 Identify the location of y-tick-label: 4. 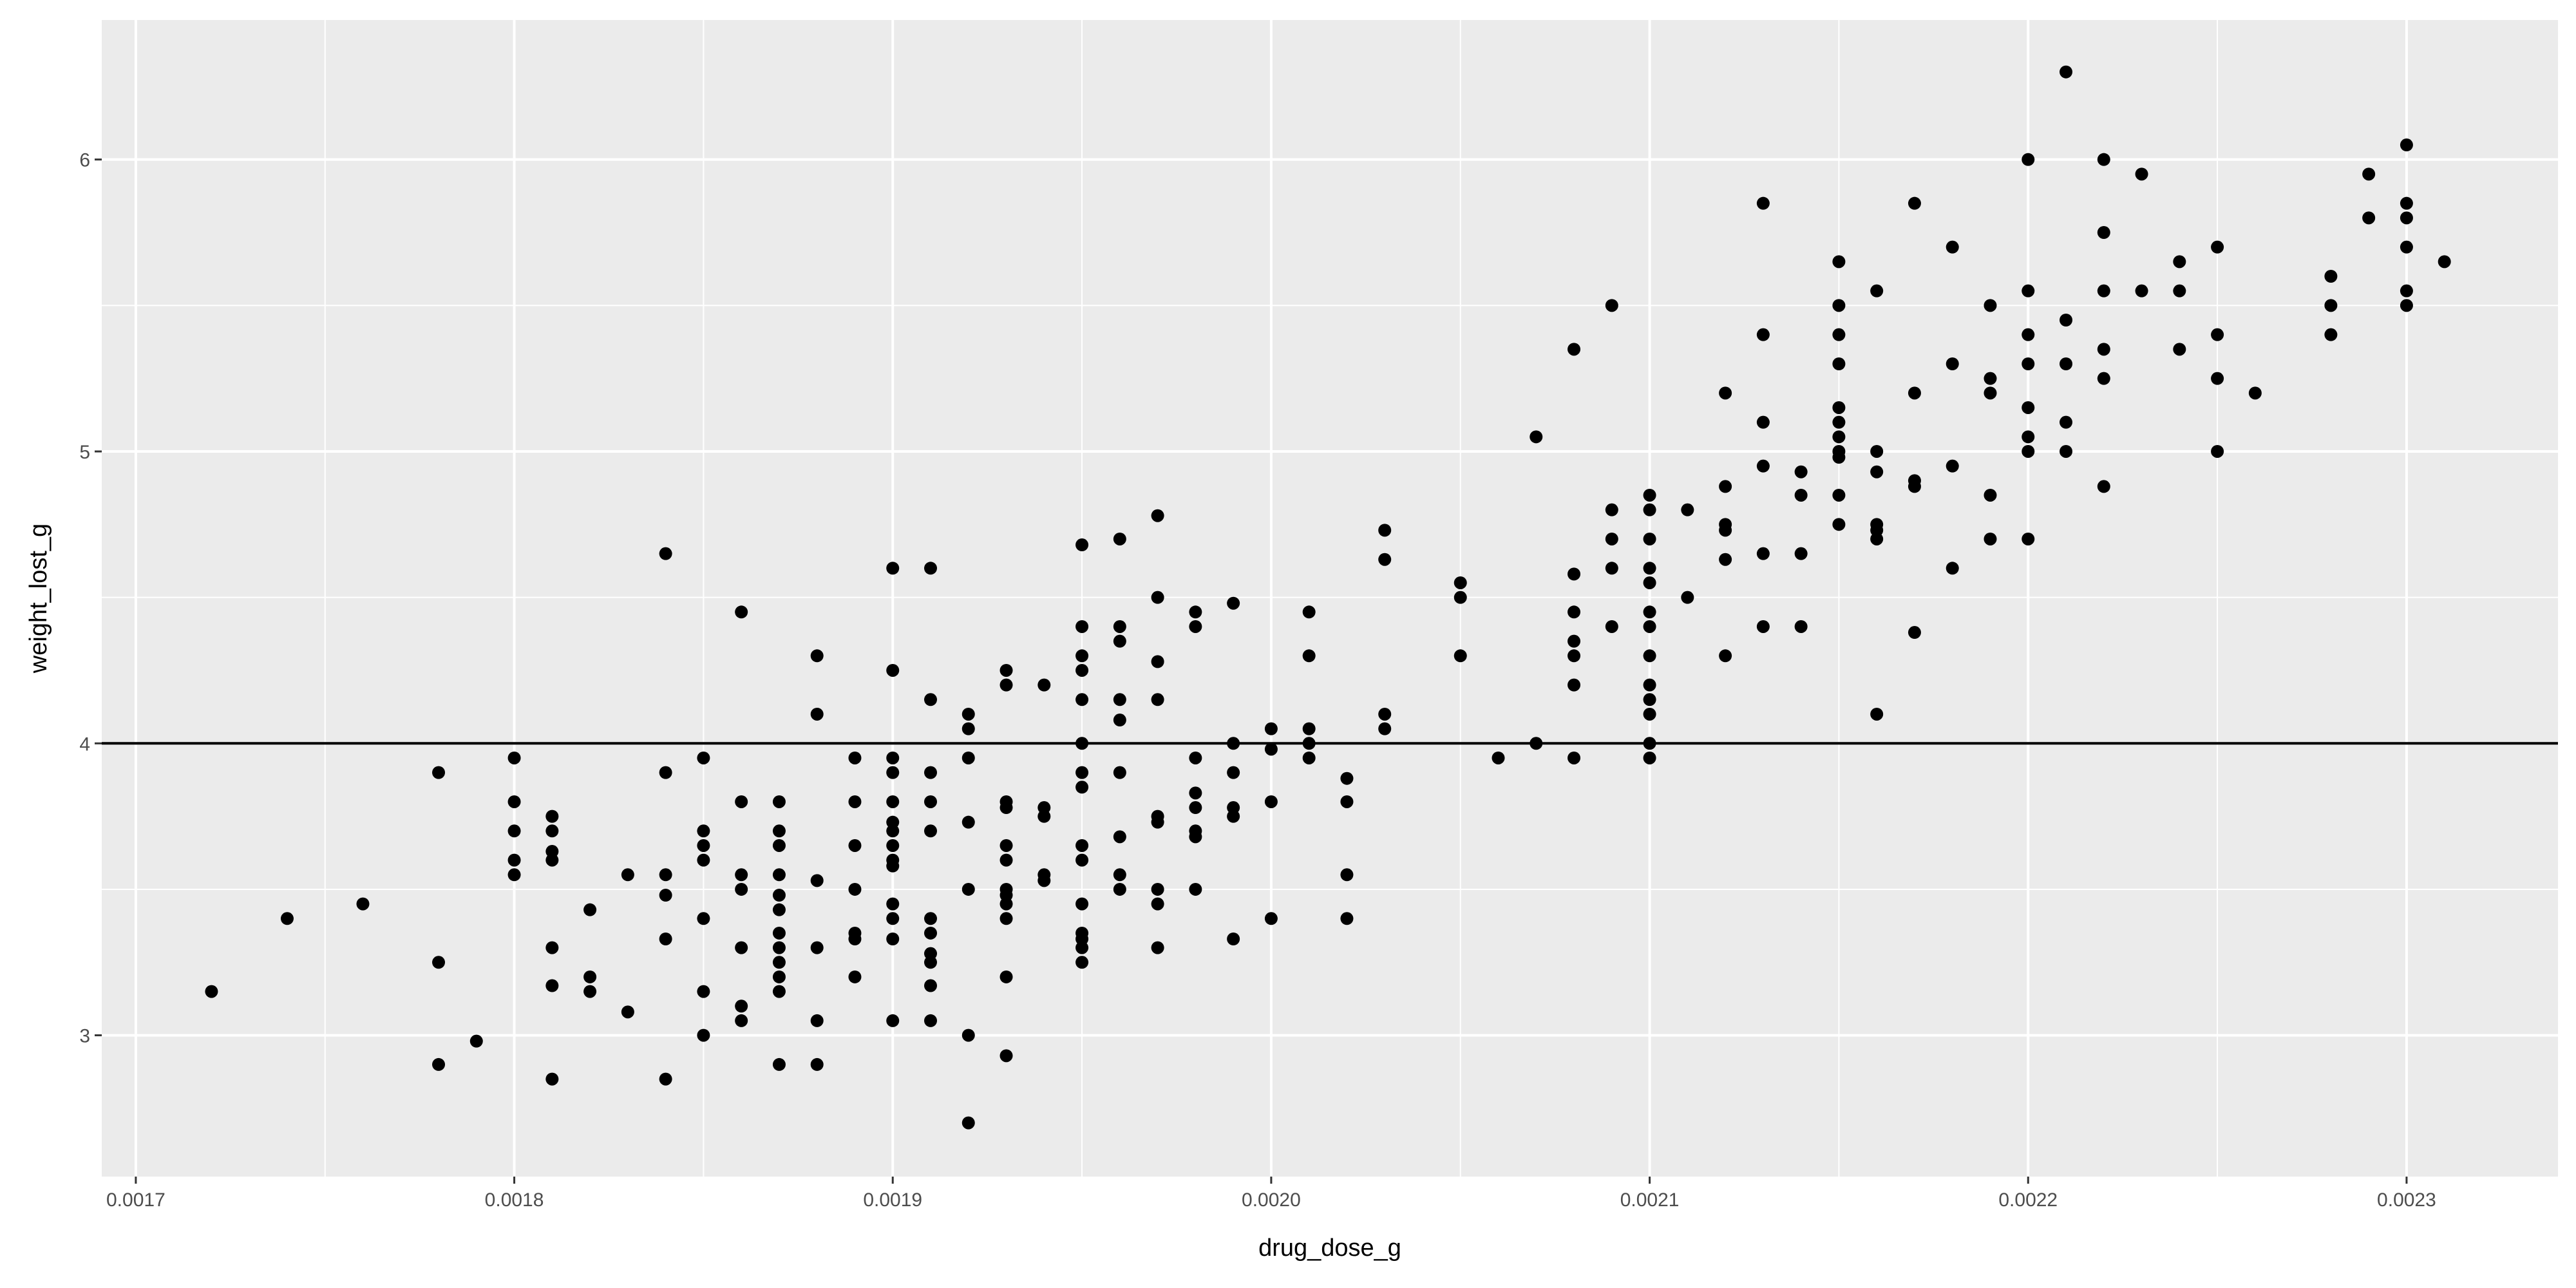
(84, 745).